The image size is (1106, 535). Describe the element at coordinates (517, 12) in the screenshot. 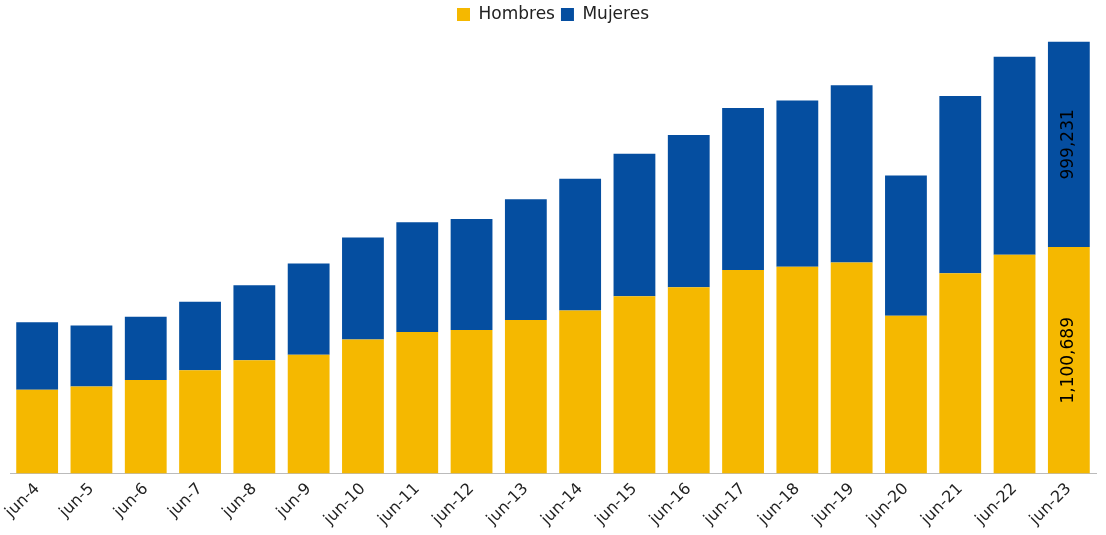

I see `legend-label: Hombres` at that location.